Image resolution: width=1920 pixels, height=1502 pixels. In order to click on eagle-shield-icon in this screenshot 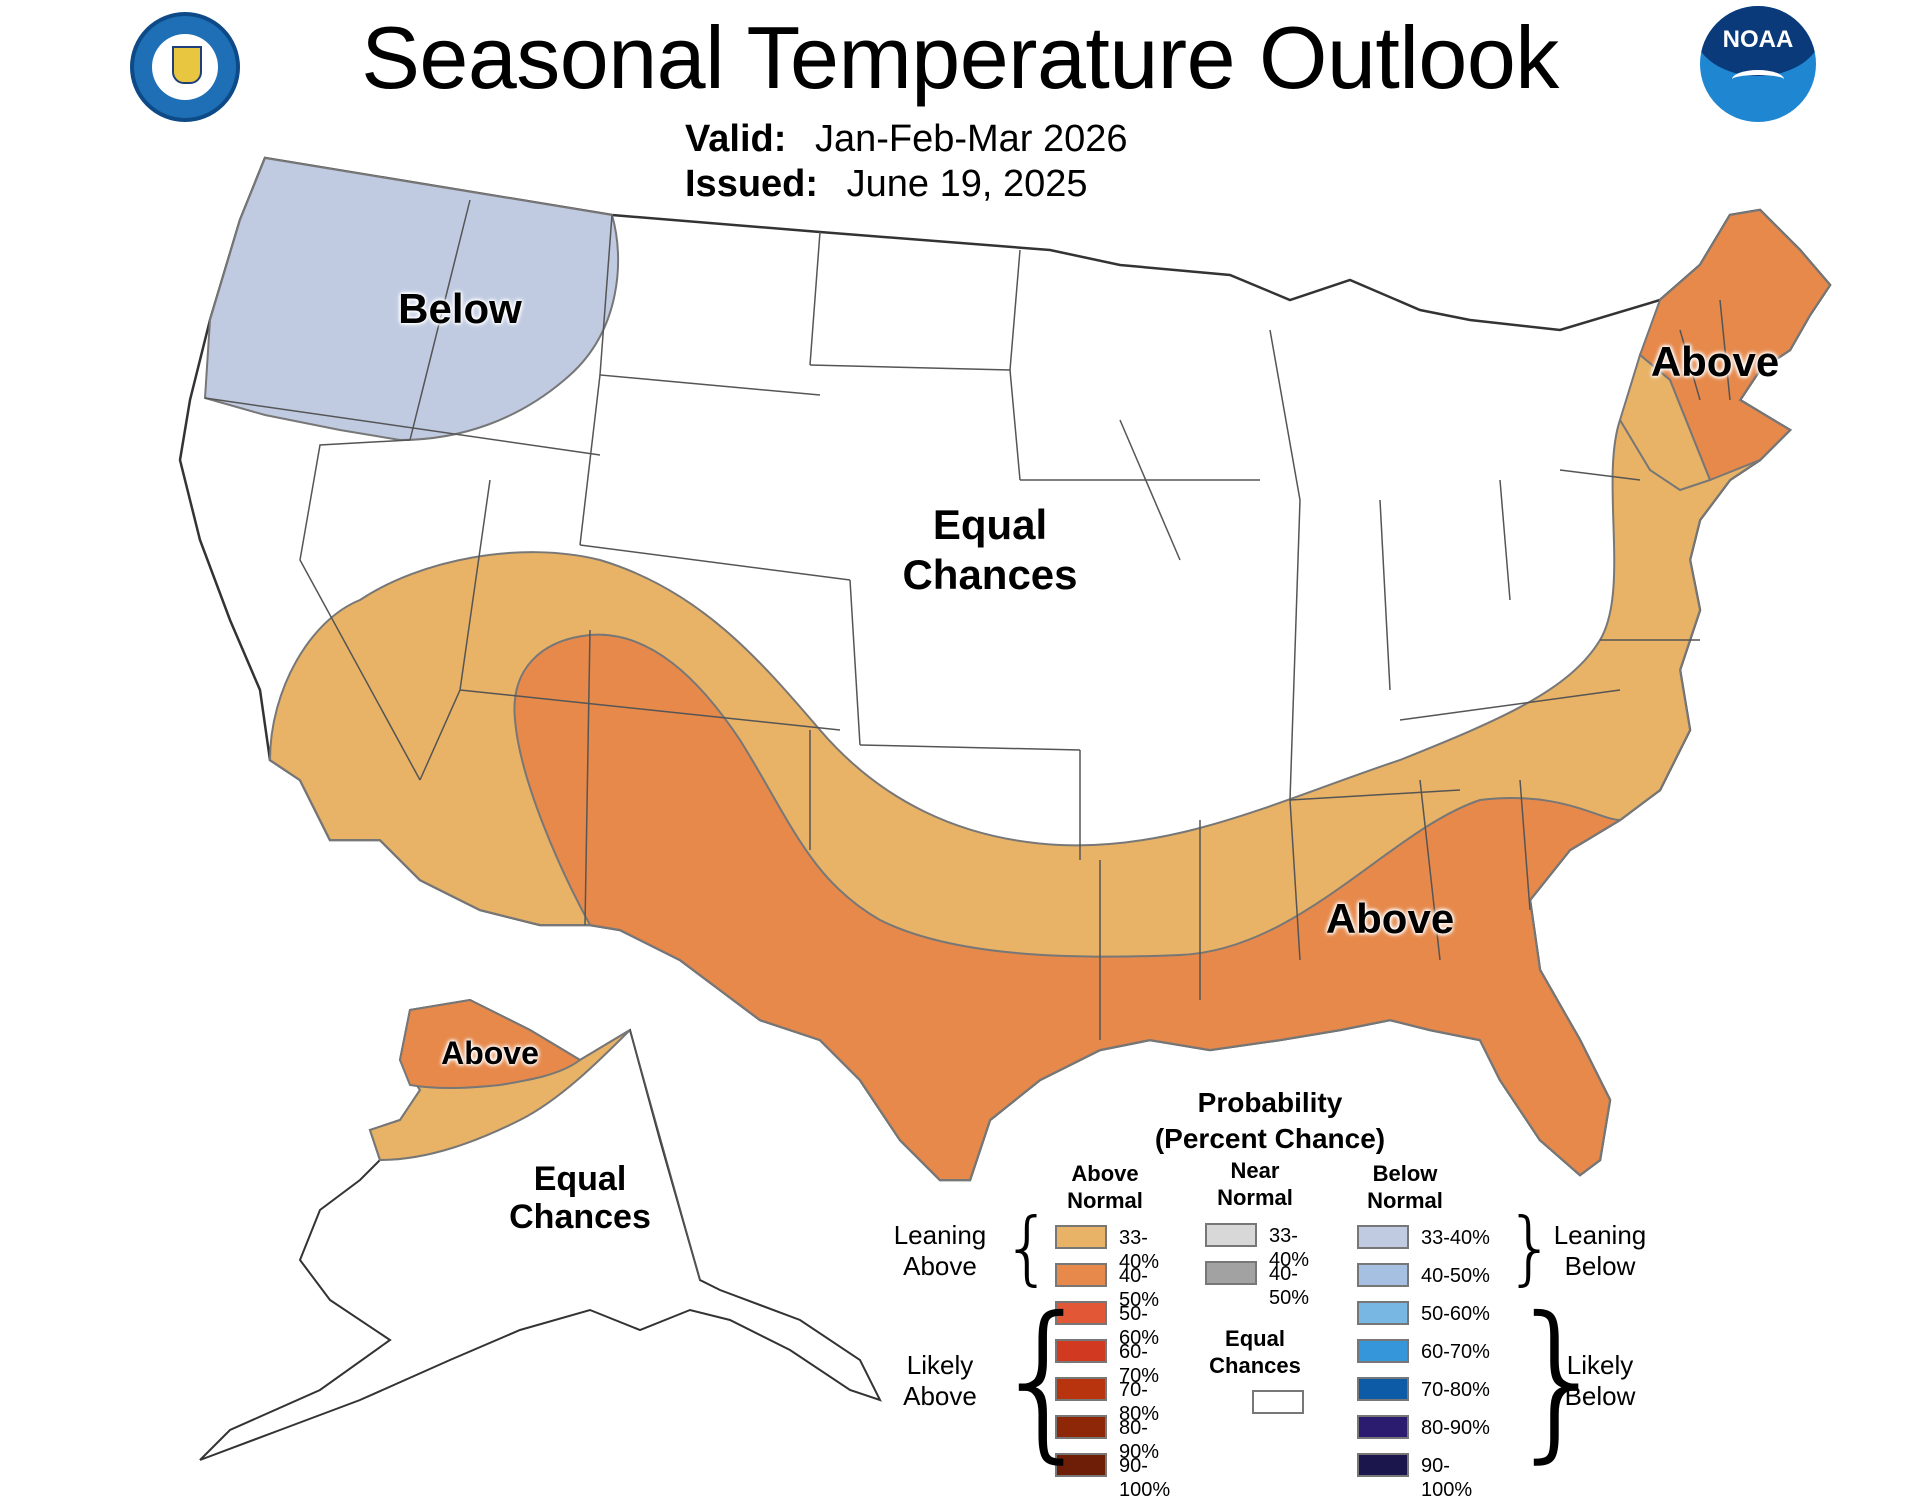, I will do `click(187, 65)`.